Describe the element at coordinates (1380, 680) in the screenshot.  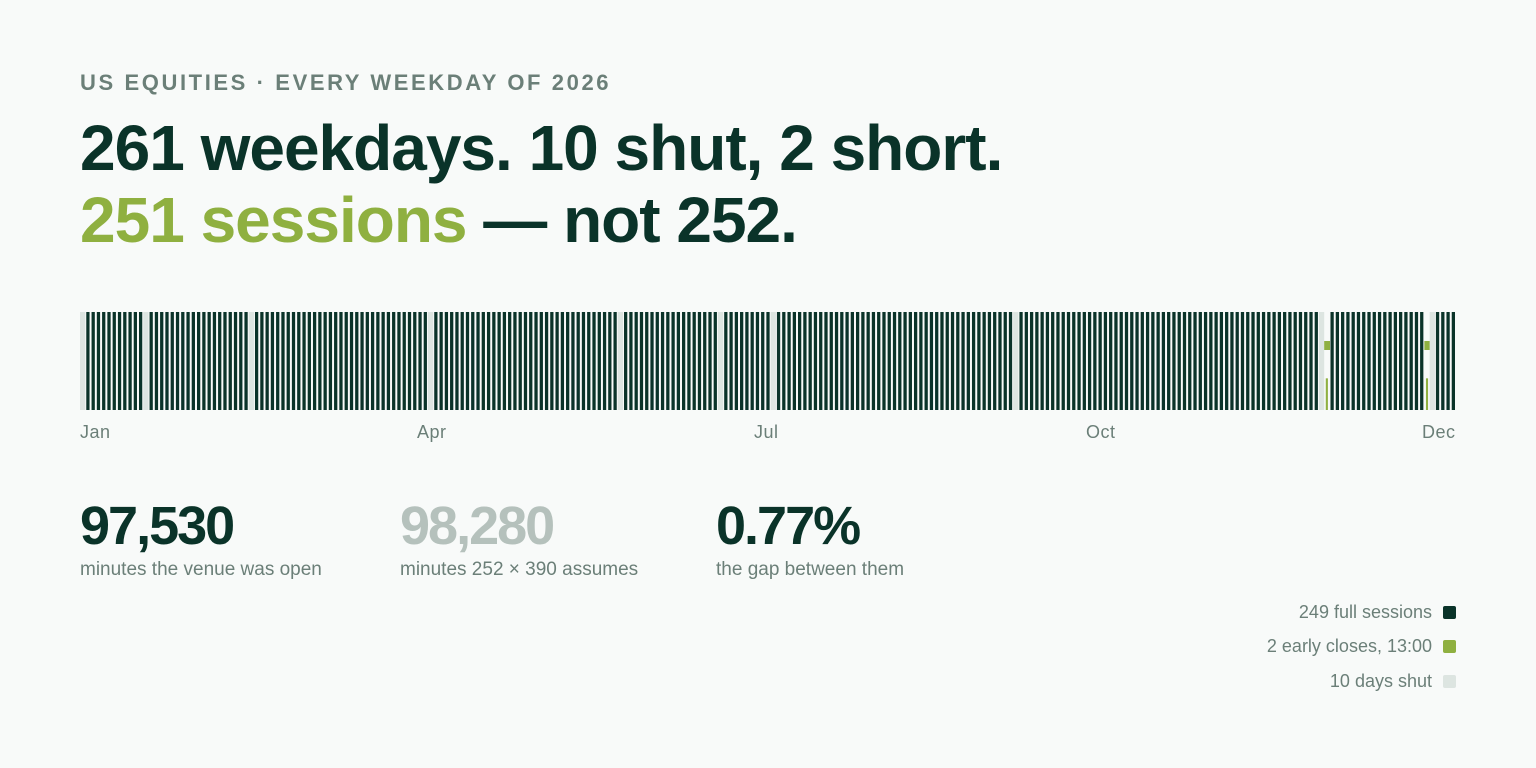
I see `legend-label: 10 days shut` at that location.